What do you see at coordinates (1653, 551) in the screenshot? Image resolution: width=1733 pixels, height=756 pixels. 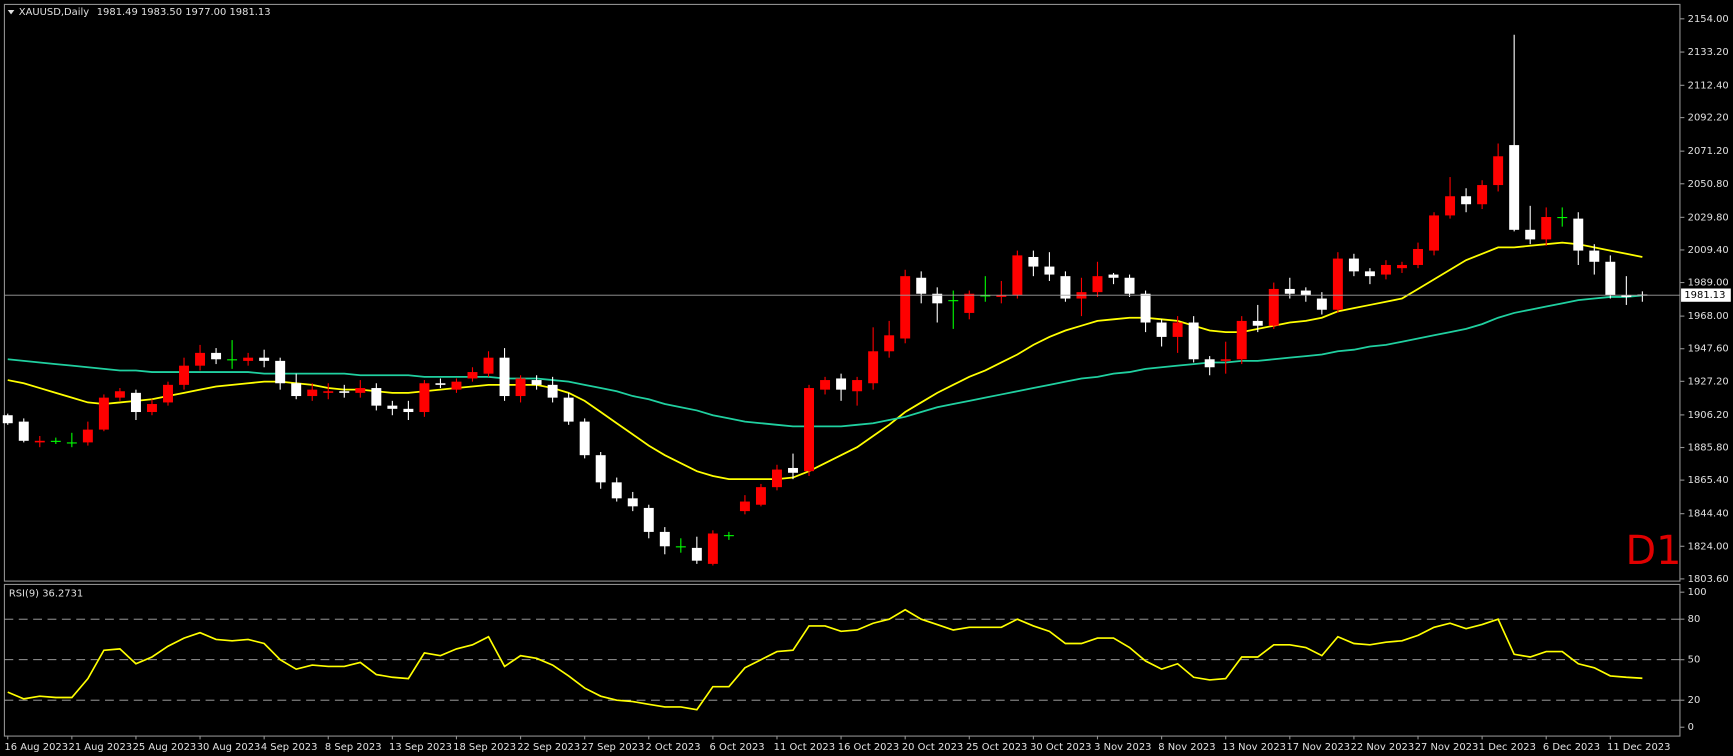 I see `timeframe-badge: D1` at bounding box center [1653, 551].